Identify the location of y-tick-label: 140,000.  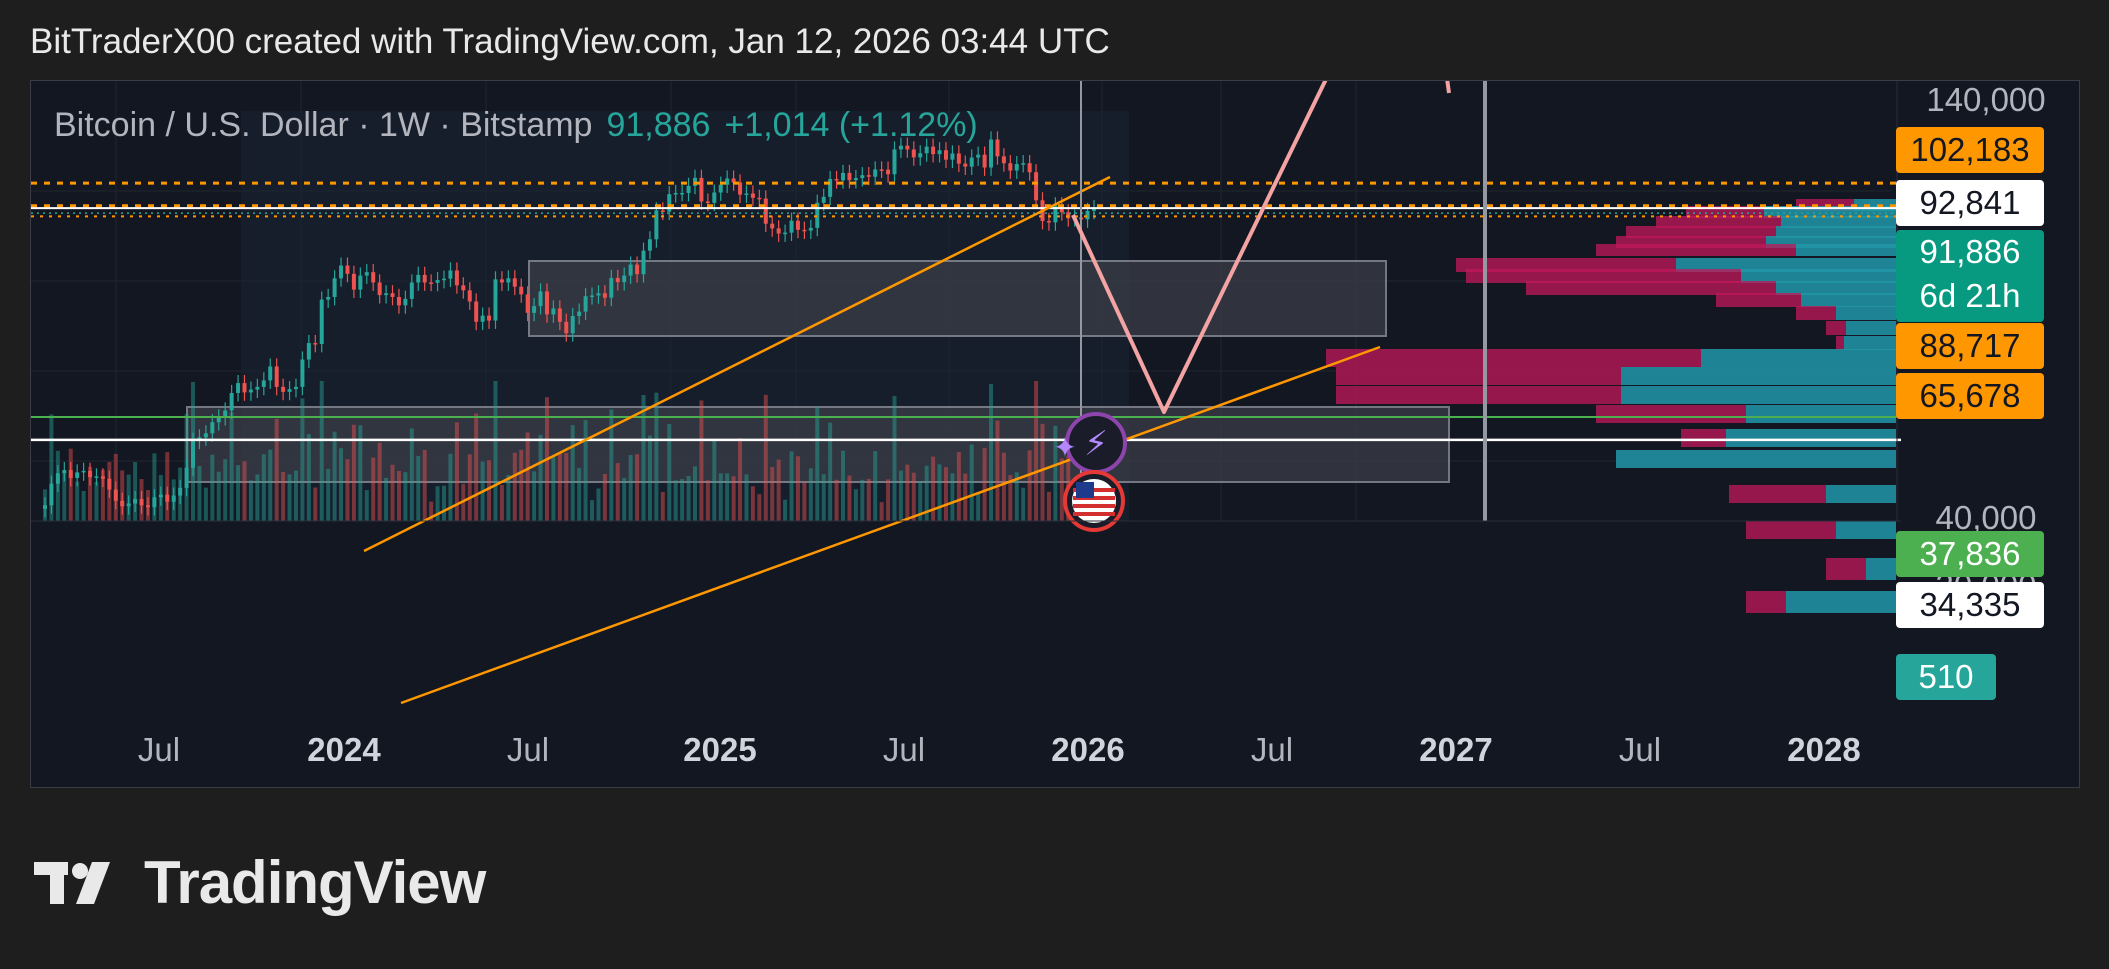
(1985, 99).